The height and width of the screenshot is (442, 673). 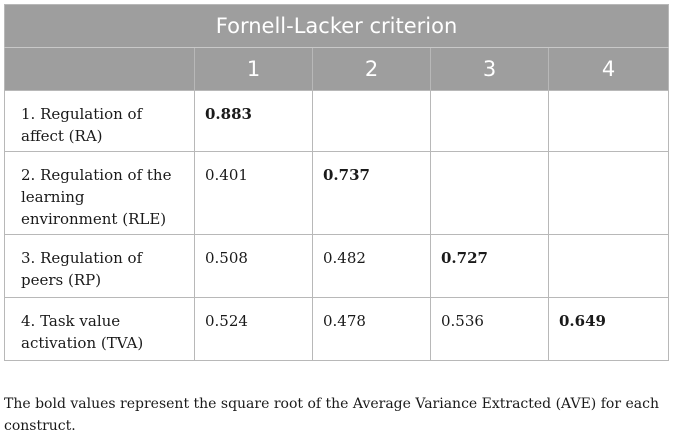 I want to click on cell-tva-1: 0.524, so click(x=253, y=329).